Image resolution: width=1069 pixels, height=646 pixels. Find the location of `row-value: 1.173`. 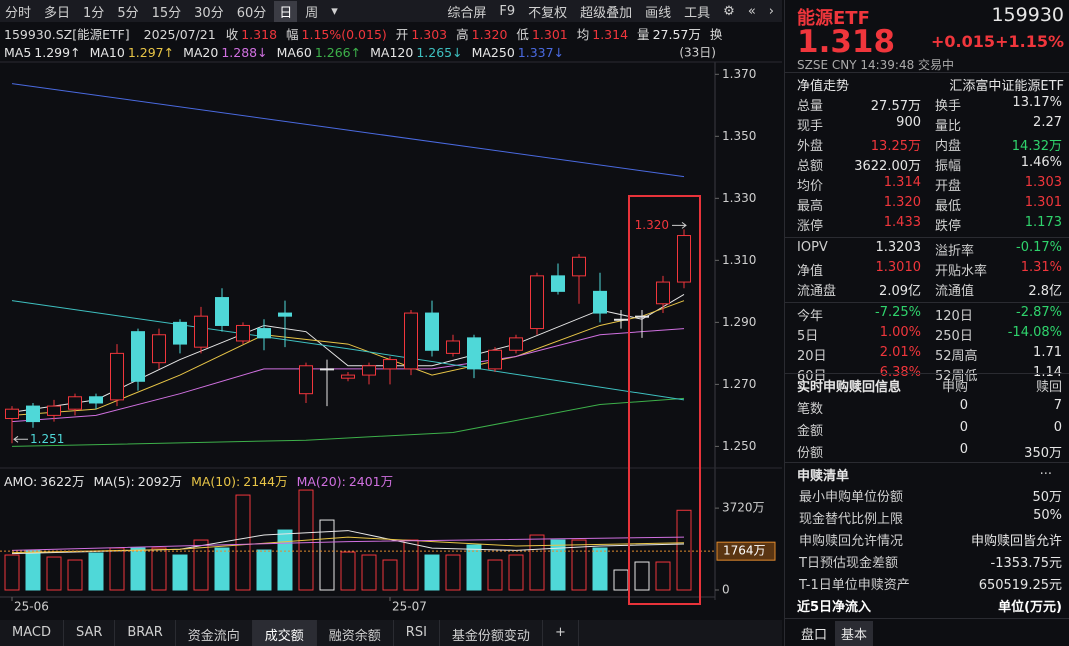

row-value: 1.173 is located at coordinates (1043, 222).